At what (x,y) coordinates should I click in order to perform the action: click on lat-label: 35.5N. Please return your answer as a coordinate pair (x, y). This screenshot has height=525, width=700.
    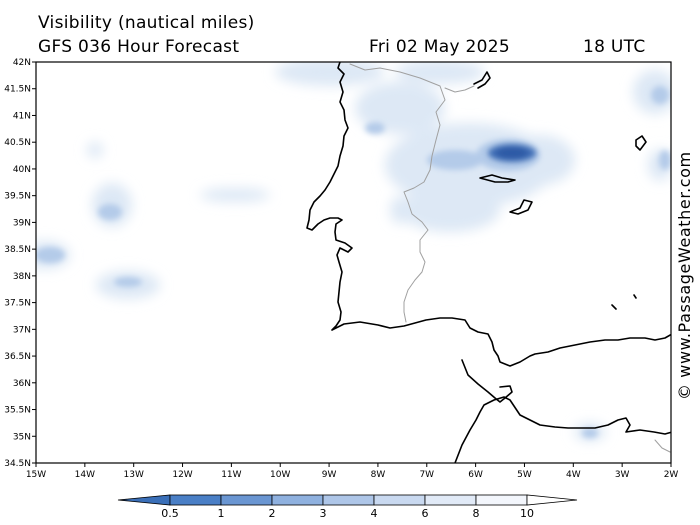
    Looking at the image, I should click on (17, 411).